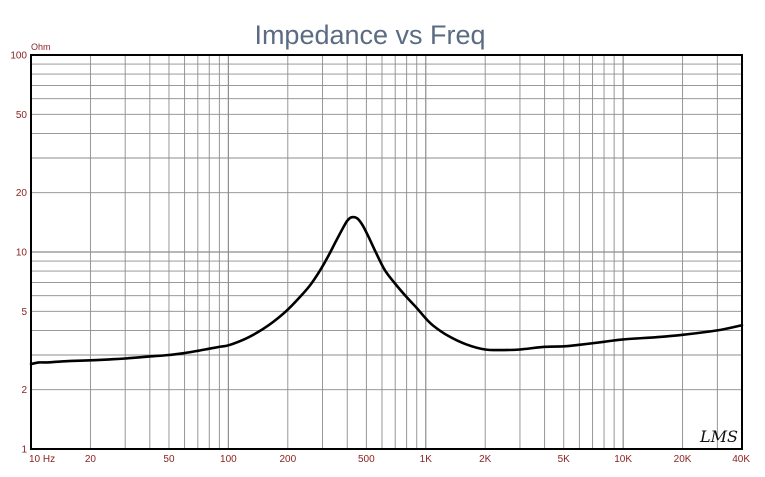 Image resolution: width=765 pixels, height=477 pixels. Describe the element at coordinates (718, 436) in the screenshot. I see `lms-watermark: LMS` at that location.